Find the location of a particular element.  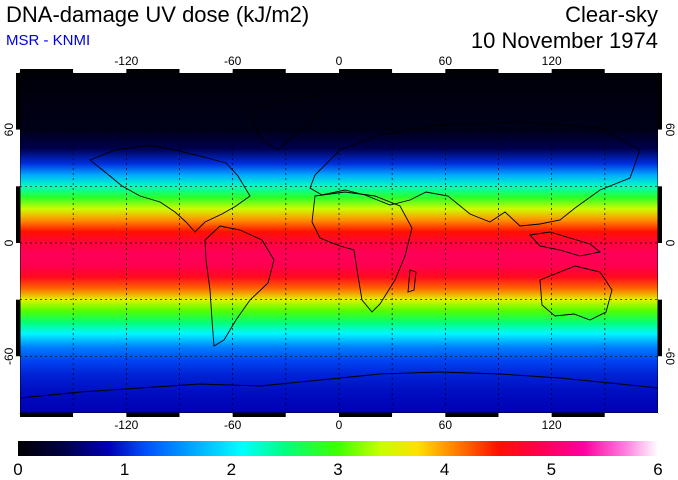

coastline-madagascar is located at coordinates (412, 281).